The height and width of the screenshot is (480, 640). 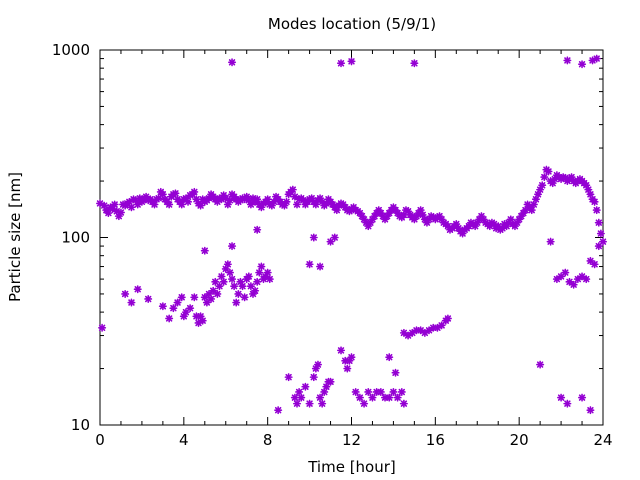 I want to click on y-tick-label: 10, so click(x=80, y=425).